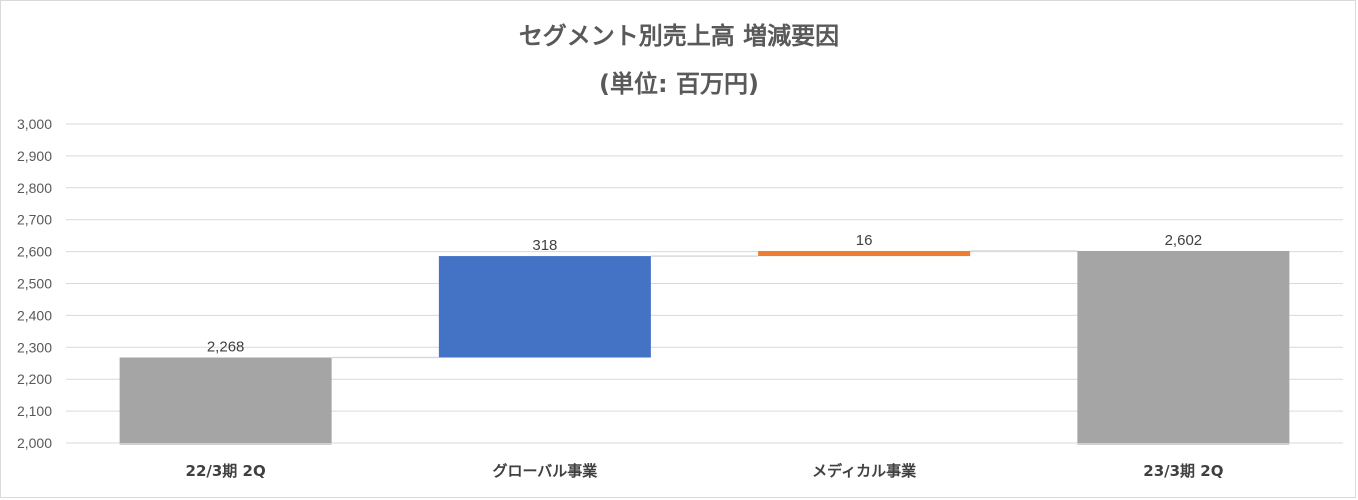 This screenshot has width=1358, height=500. I want to click on chart-subtitle: (単位: 百万円), so click(679, 84).